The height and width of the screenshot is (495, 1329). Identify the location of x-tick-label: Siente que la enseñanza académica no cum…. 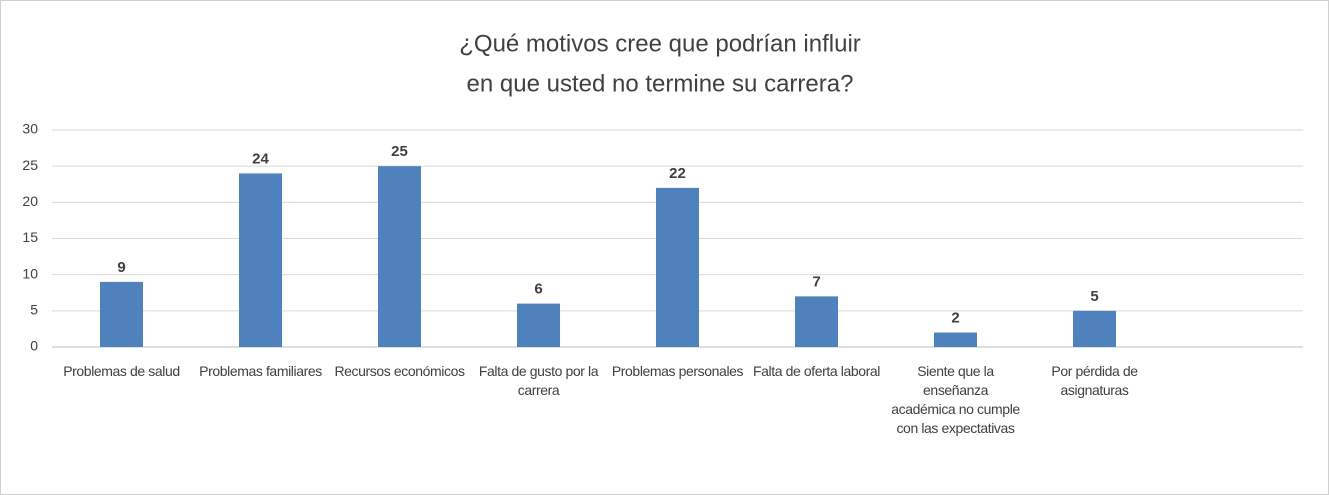
(955, 399).